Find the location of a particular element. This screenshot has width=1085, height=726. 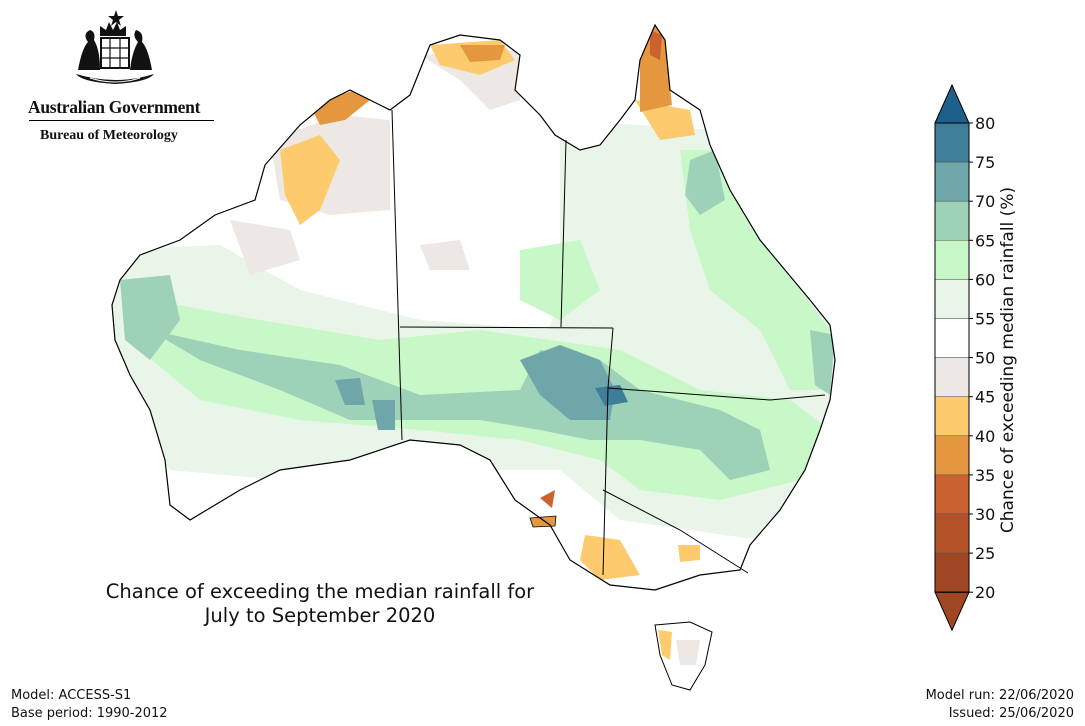

band-75-80-core is located at coordinates (611, 395).